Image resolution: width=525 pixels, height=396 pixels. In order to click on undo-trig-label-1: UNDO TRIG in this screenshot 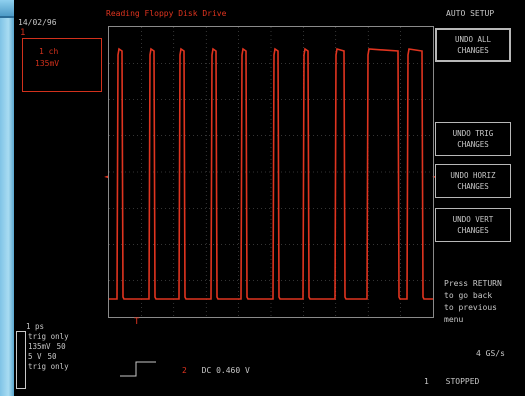, I will do `click(473, 133)`.